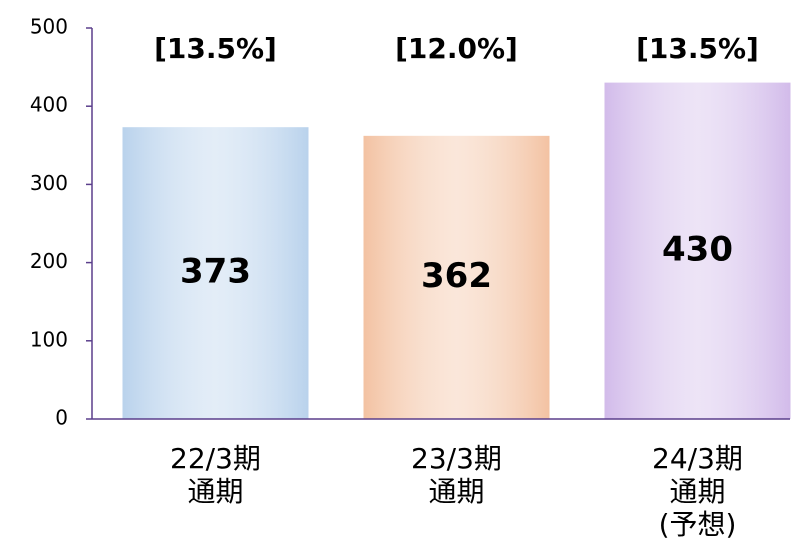 Image resolution: width=804 pixels, height=557 pixels. What do you see at coordinates (456, 458) in the screenshot?
I see `x-tick-label: 23/3期` at bounding box center [456, 458].